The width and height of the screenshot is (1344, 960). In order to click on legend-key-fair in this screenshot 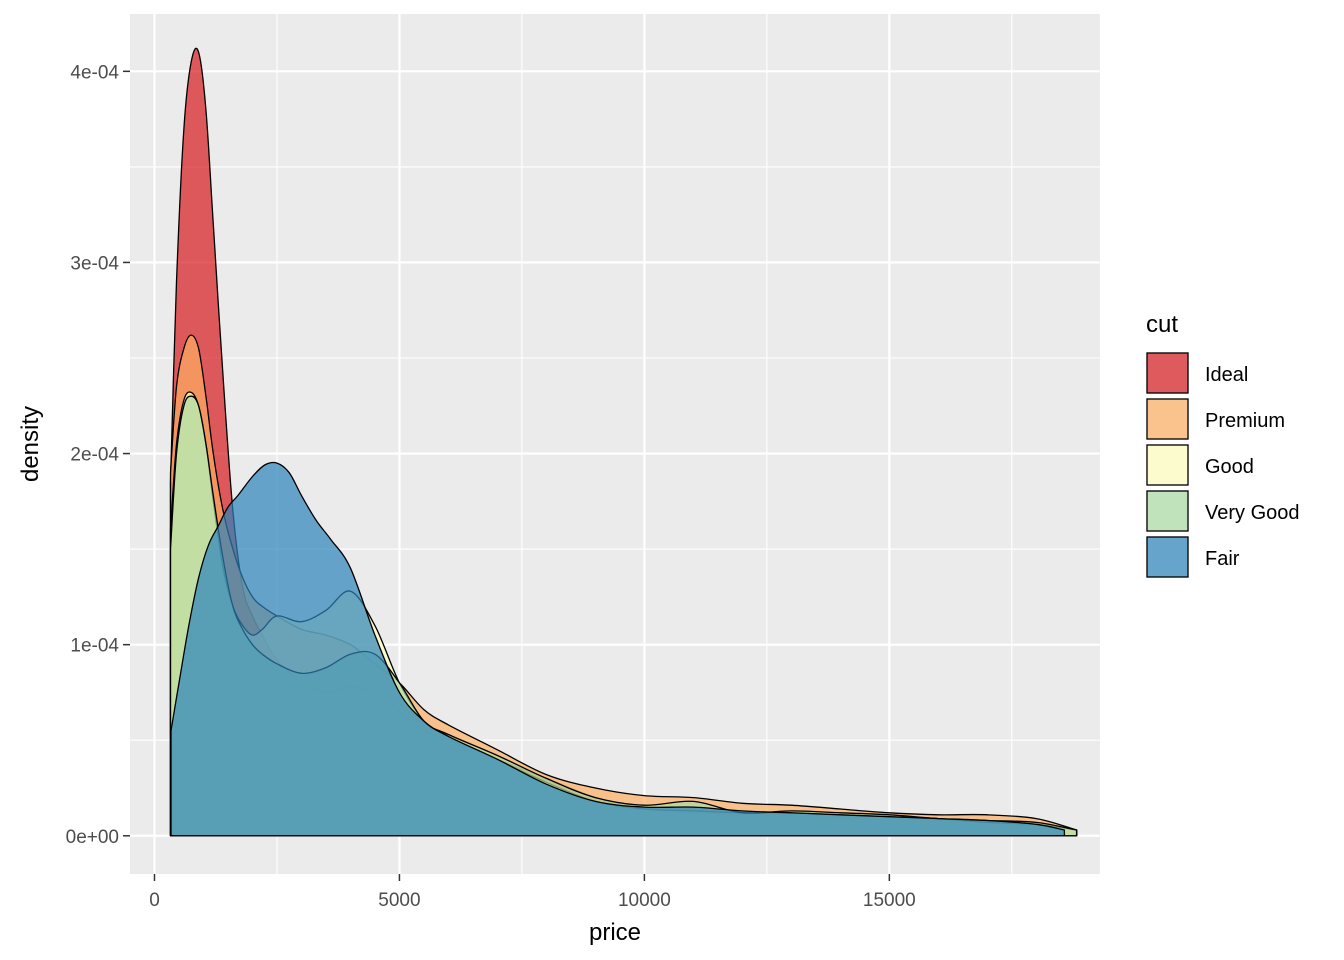, I will do `click(1167, 557)`.